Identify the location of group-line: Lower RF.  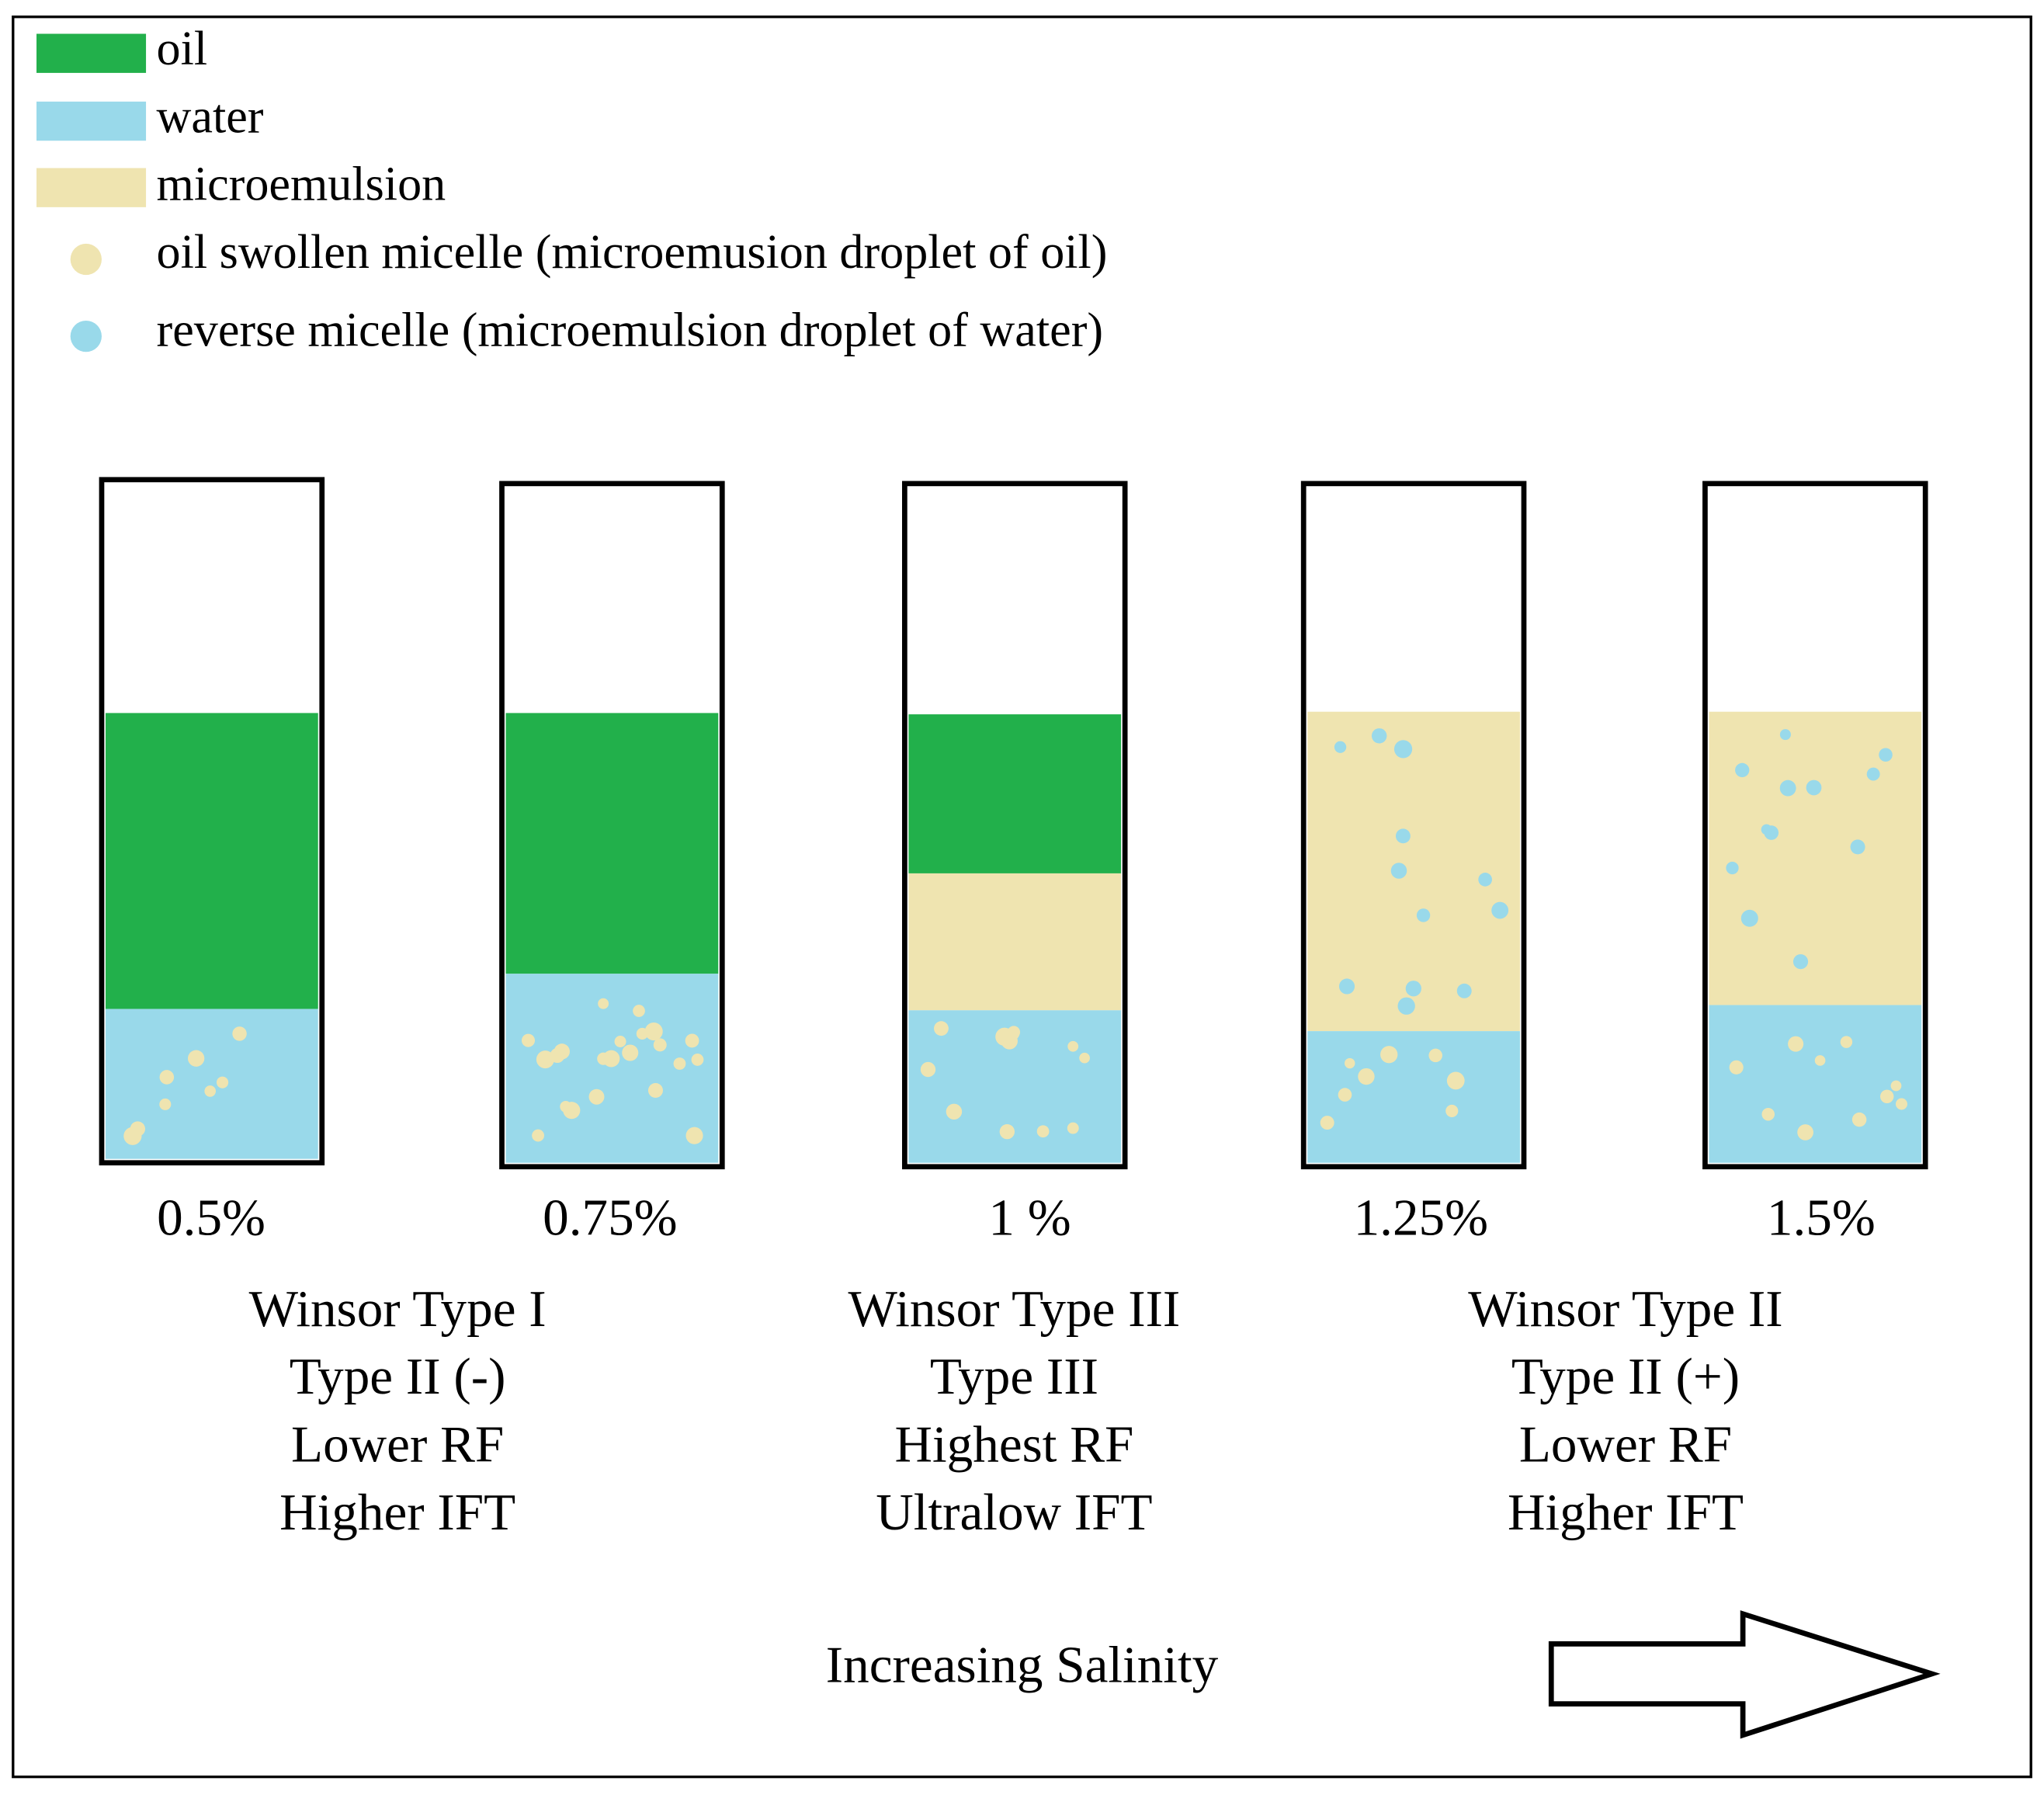
(398, 1444).